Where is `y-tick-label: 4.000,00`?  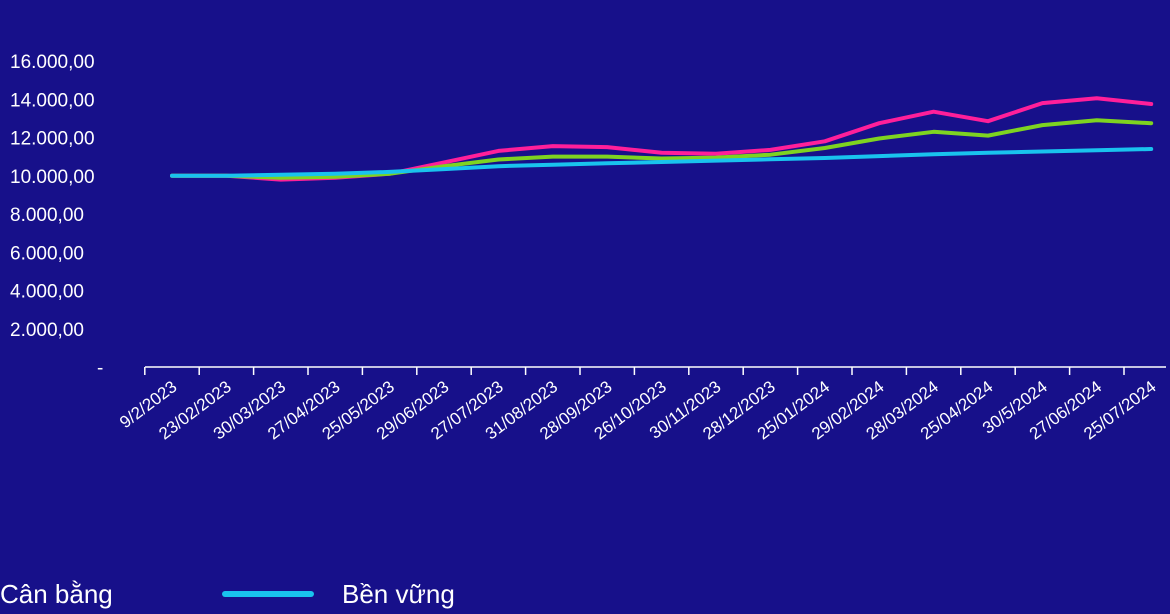 y-tick-label: 4.000,00 is located at coordinates (47, 292).